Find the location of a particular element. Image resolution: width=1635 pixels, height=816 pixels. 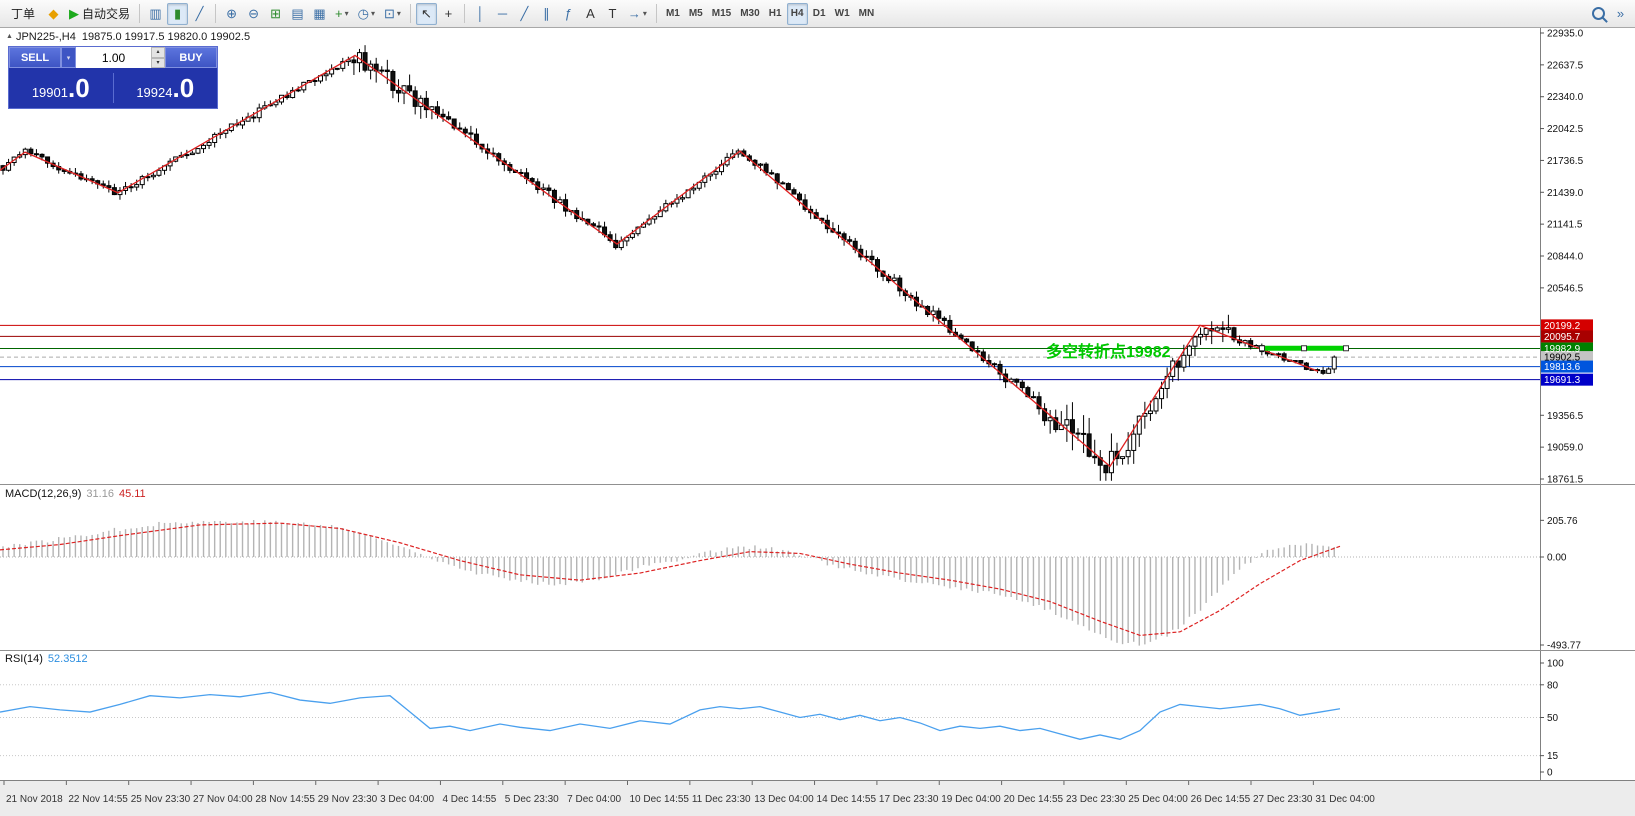

lot-input is located at coordinates (113, 57).